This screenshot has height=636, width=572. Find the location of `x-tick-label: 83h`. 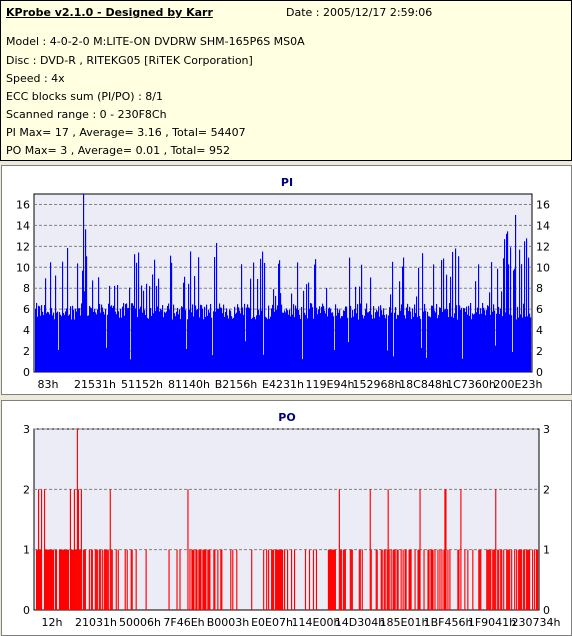

x-tick-label: 83h is located at coordinates (48, 384).